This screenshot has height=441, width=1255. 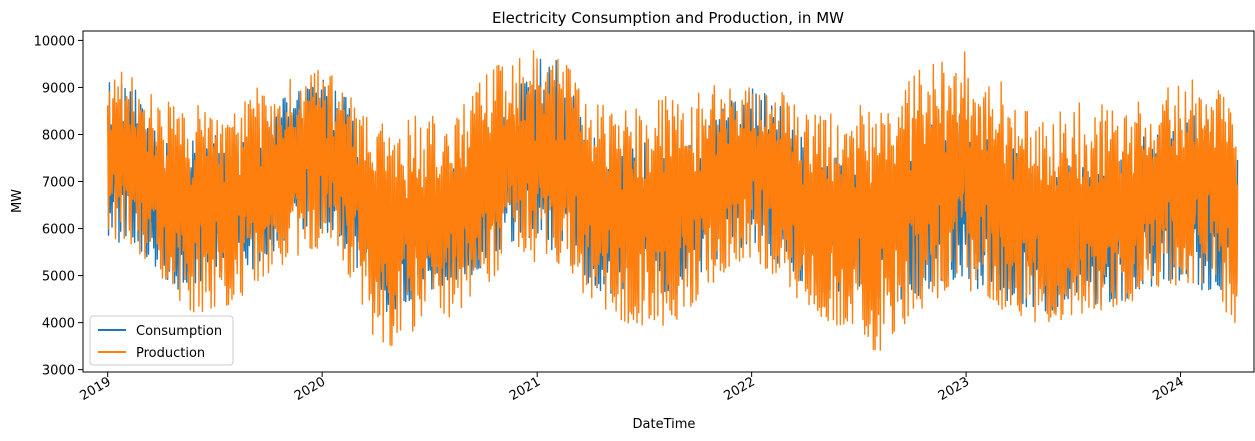 I want to click on y-tick-label: 8000, so click(x=58, y=135).